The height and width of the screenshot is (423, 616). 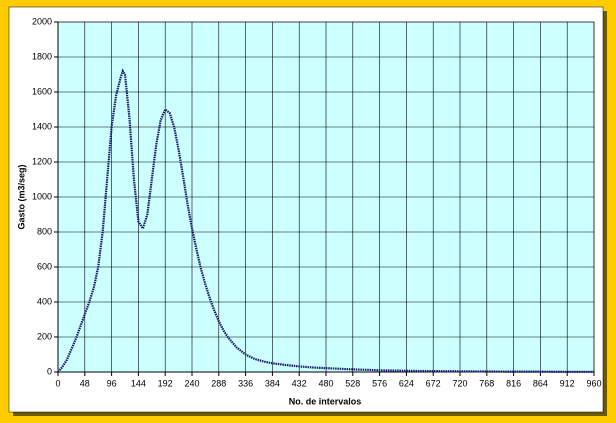 I want to click on x-tick-label: 528, so click(x=352, y=383).